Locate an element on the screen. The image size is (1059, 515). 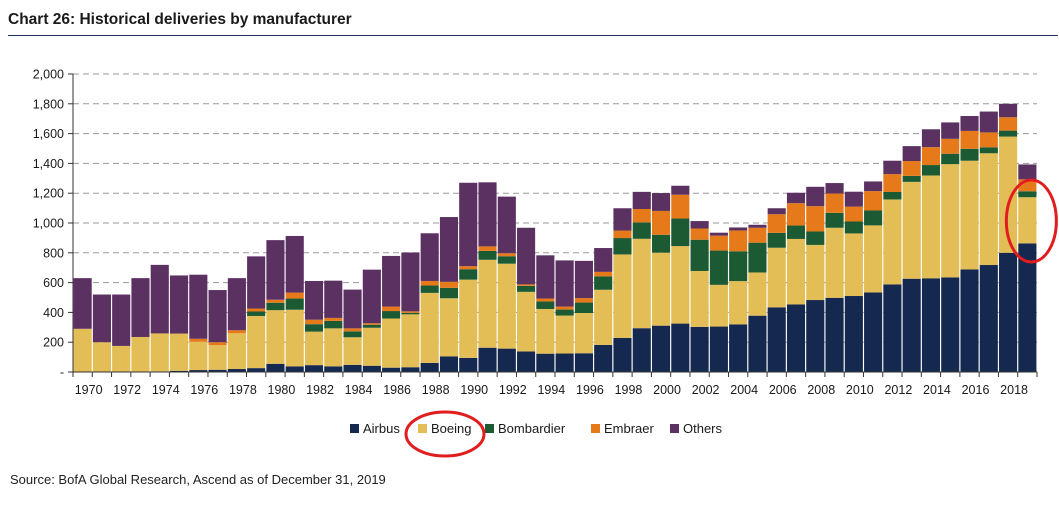
x-tick-label: 2004 is located at coordinates (744, 390).